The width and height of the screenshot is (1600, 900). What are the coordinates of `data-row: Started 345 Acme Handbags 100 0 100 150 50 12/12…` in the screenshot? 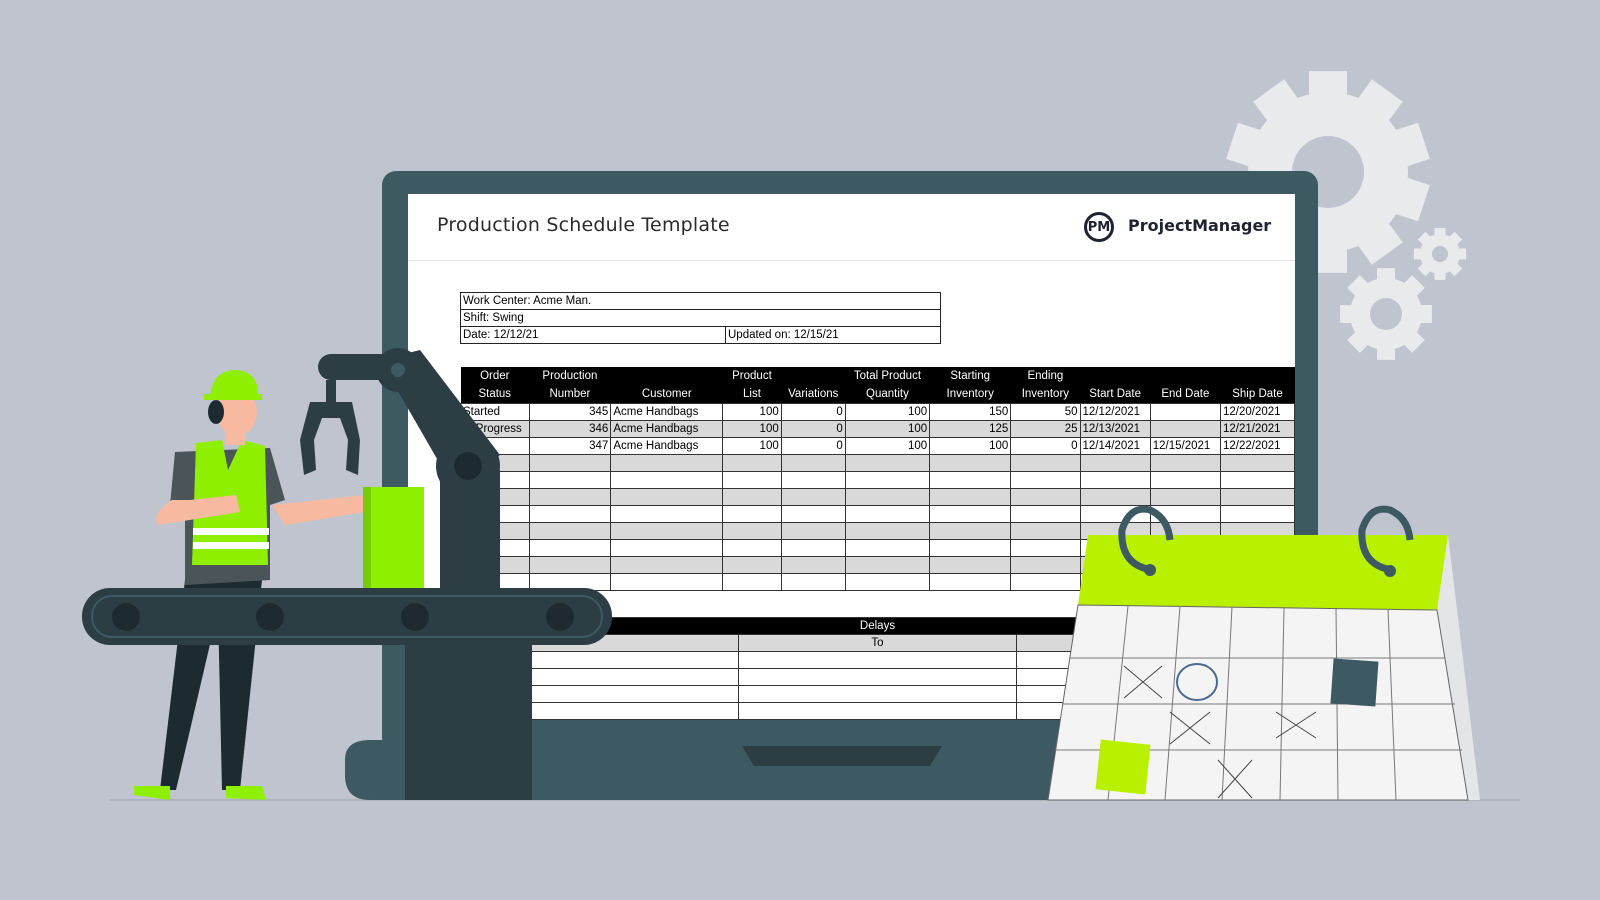 It's located at (877, 412).